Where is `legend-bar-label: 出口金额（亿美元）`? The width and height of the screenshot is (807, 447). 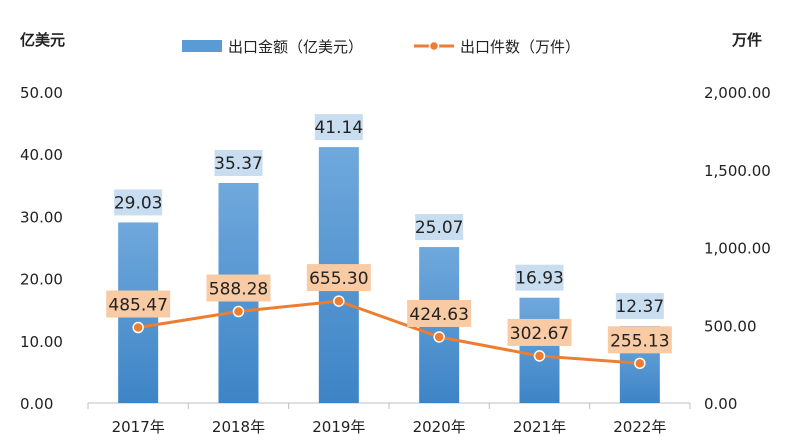
legend-bar-label: 出口金额（亿美元） is located at coordinates (295, 47).